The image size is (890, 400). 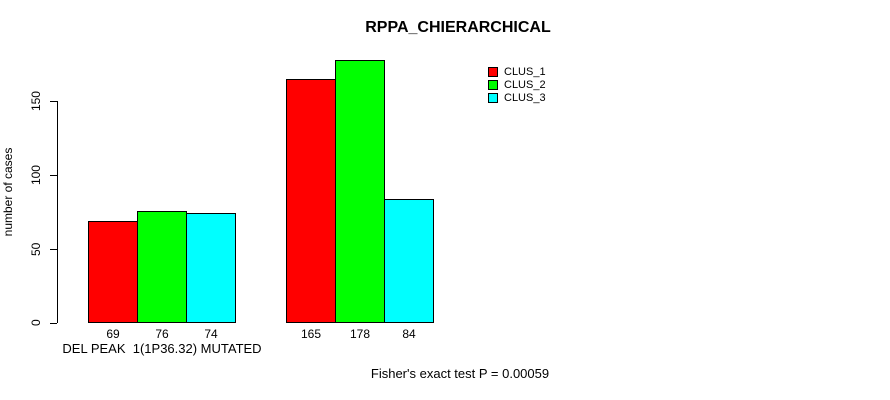 I want to click on bar-value-label-clus_3-group1: 74, so click(x=211, y=334).